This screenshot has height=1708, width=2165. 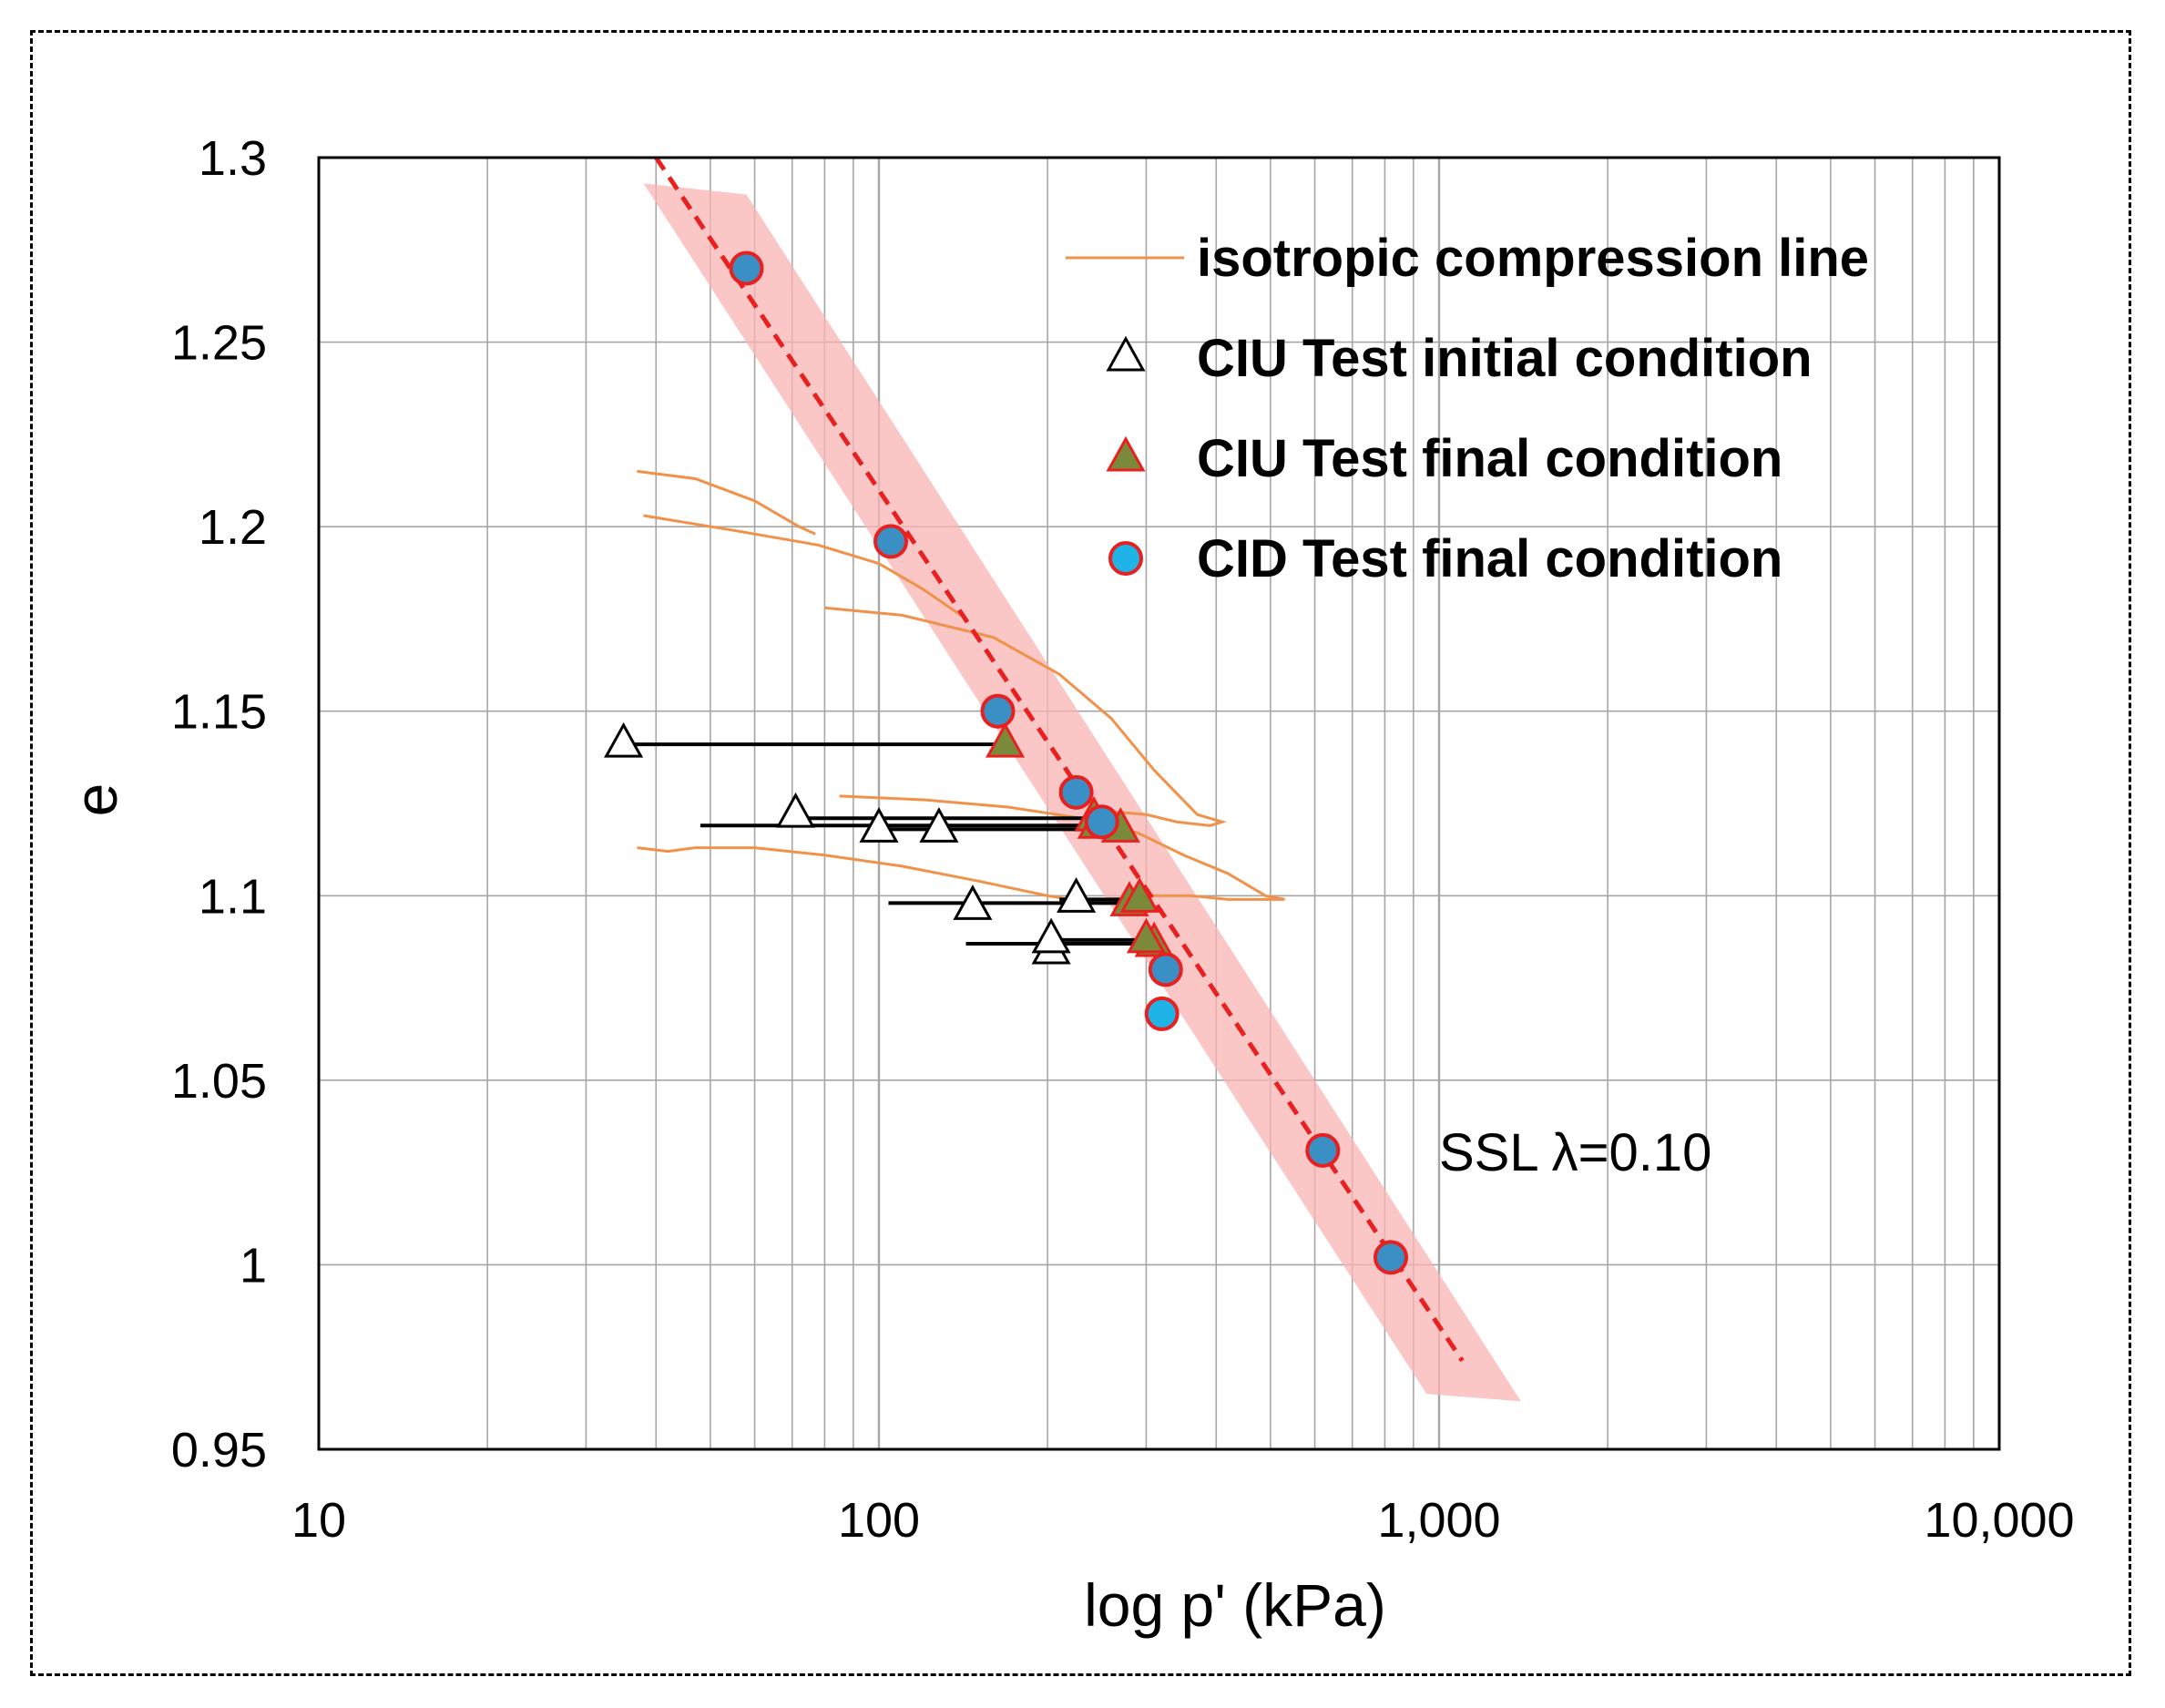 What do you see at coordinates (879, 1521) in the screenshot?
I see `x-tick-label: 100` at bounding box center [879, 1521].